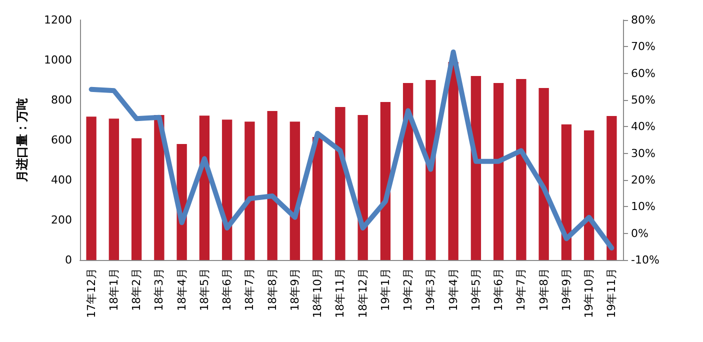  Describe the element at coordinates (385, 289) in the screenshot. I see `x-tick-label: 19年1月` at that location.